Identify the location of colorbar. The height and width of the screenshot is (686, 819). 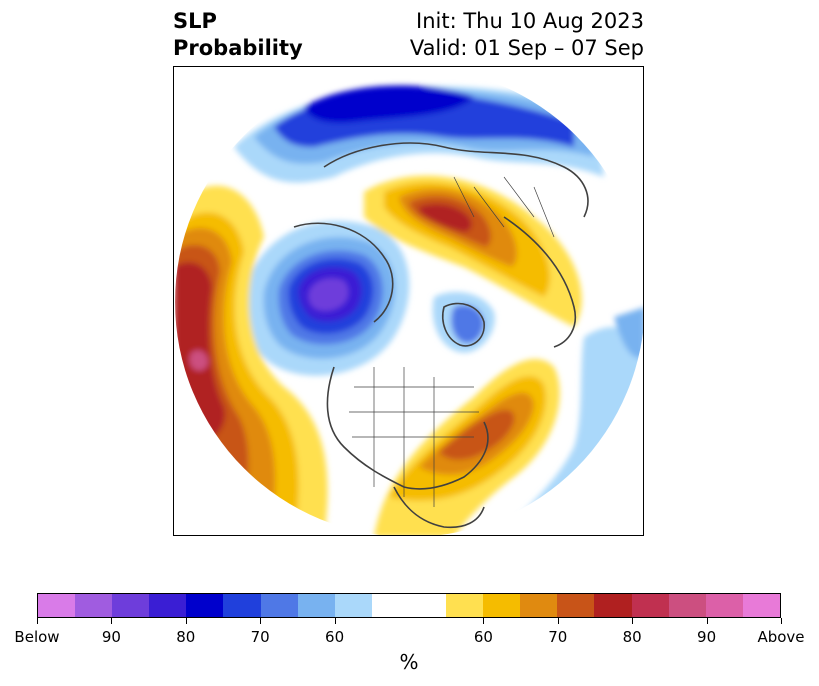
(409, 605).